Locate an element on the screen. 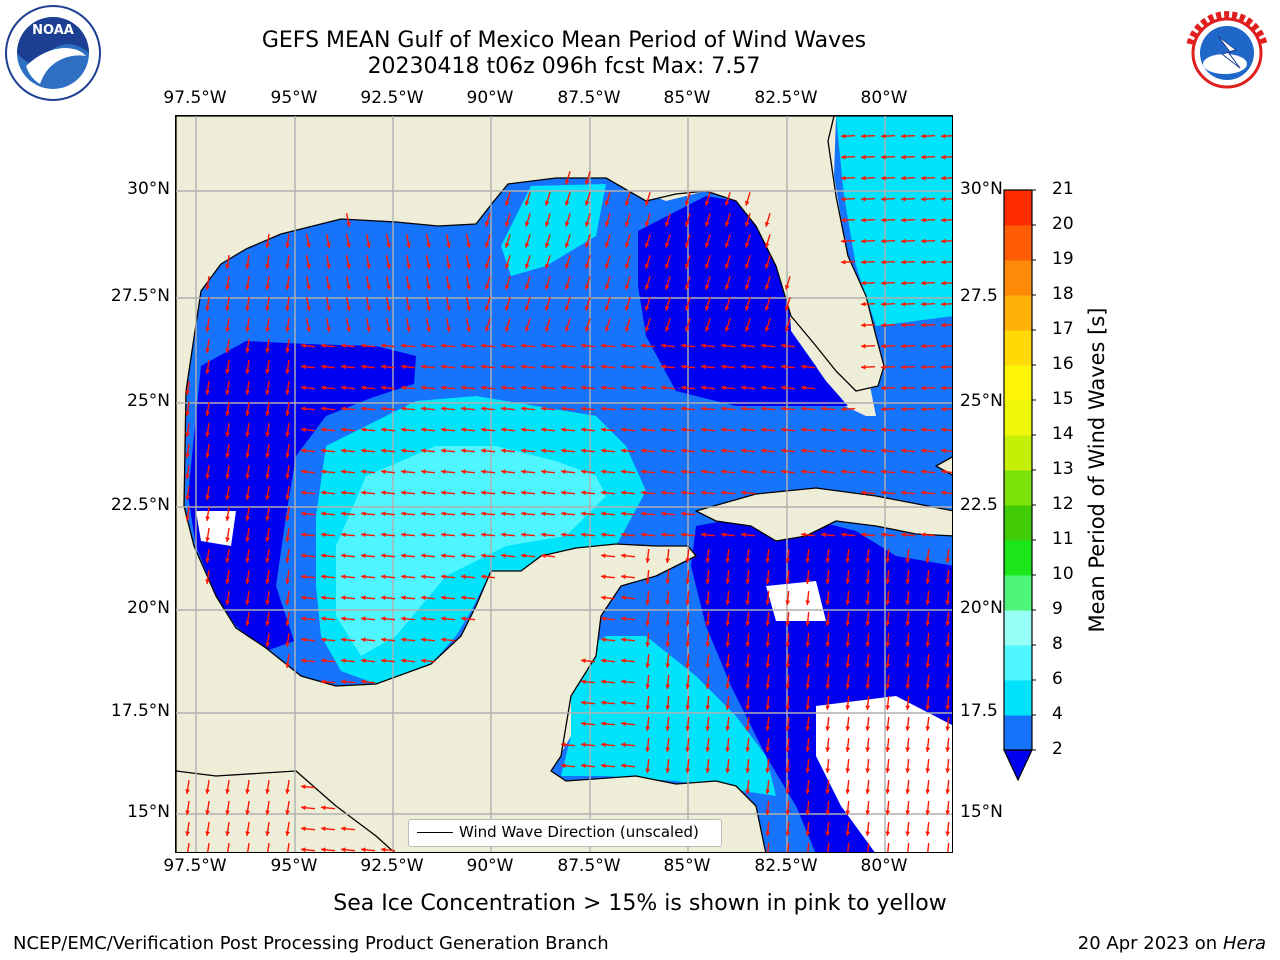  svg-text: NOAA is located at coordinates (53, 30).